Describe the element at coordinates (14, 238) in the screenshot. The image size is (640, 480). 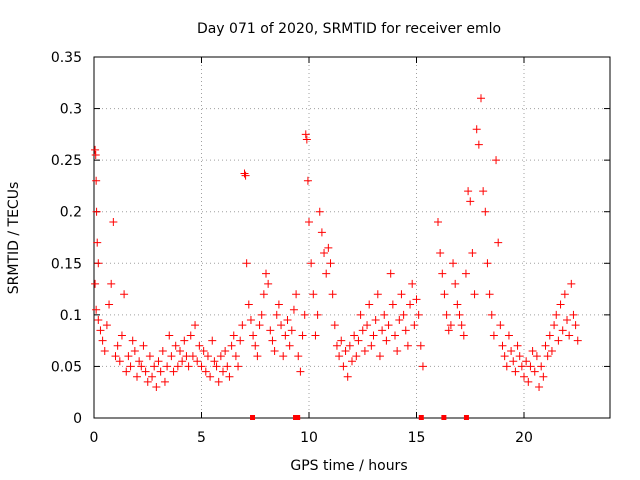
I see `y-axis-label: SRMTID / TECUs` at that location.